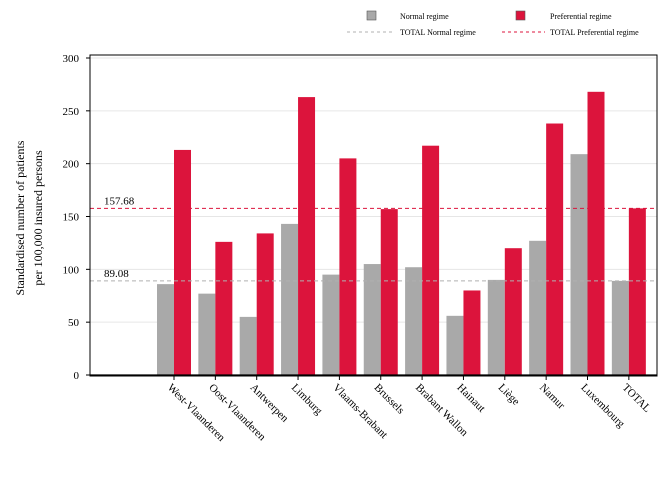  What do you see at coordinates (71, 112) in the screenshot?
I see `y-tick-label: 250` at bounding box center [71, 112].